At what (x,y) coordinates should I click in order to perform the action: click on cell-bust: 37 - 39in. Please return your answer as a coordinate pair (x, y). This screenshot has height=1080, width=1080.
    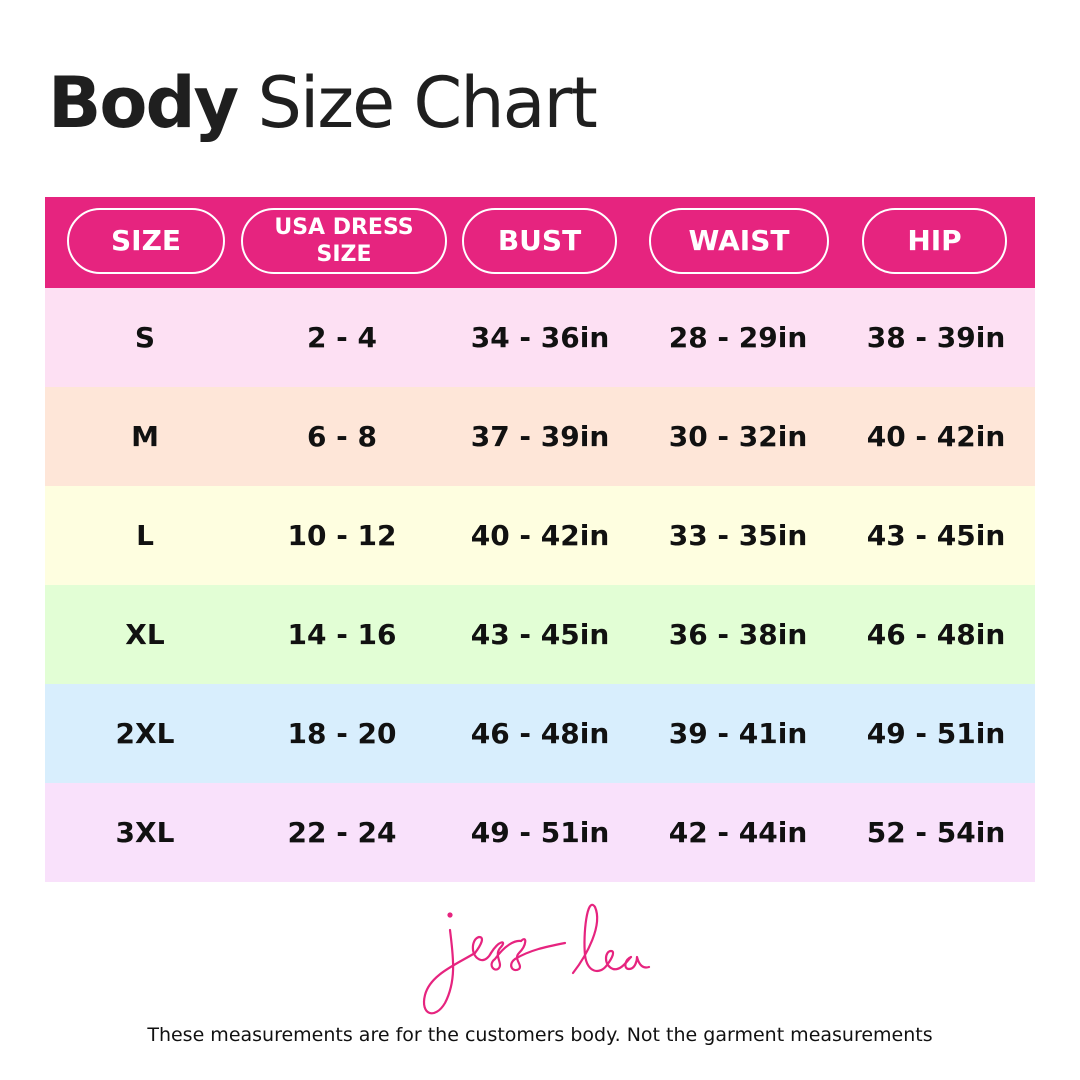
    Looking at the image, I should click on (540, 436).